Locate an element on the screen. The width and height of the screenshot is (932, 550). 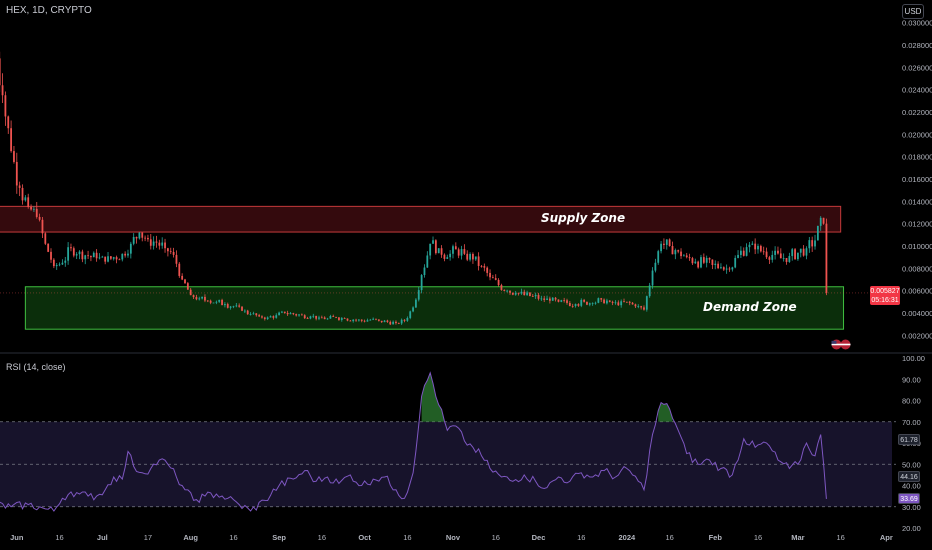
x-tick-label: Oct is located at coordinates (364, 537).